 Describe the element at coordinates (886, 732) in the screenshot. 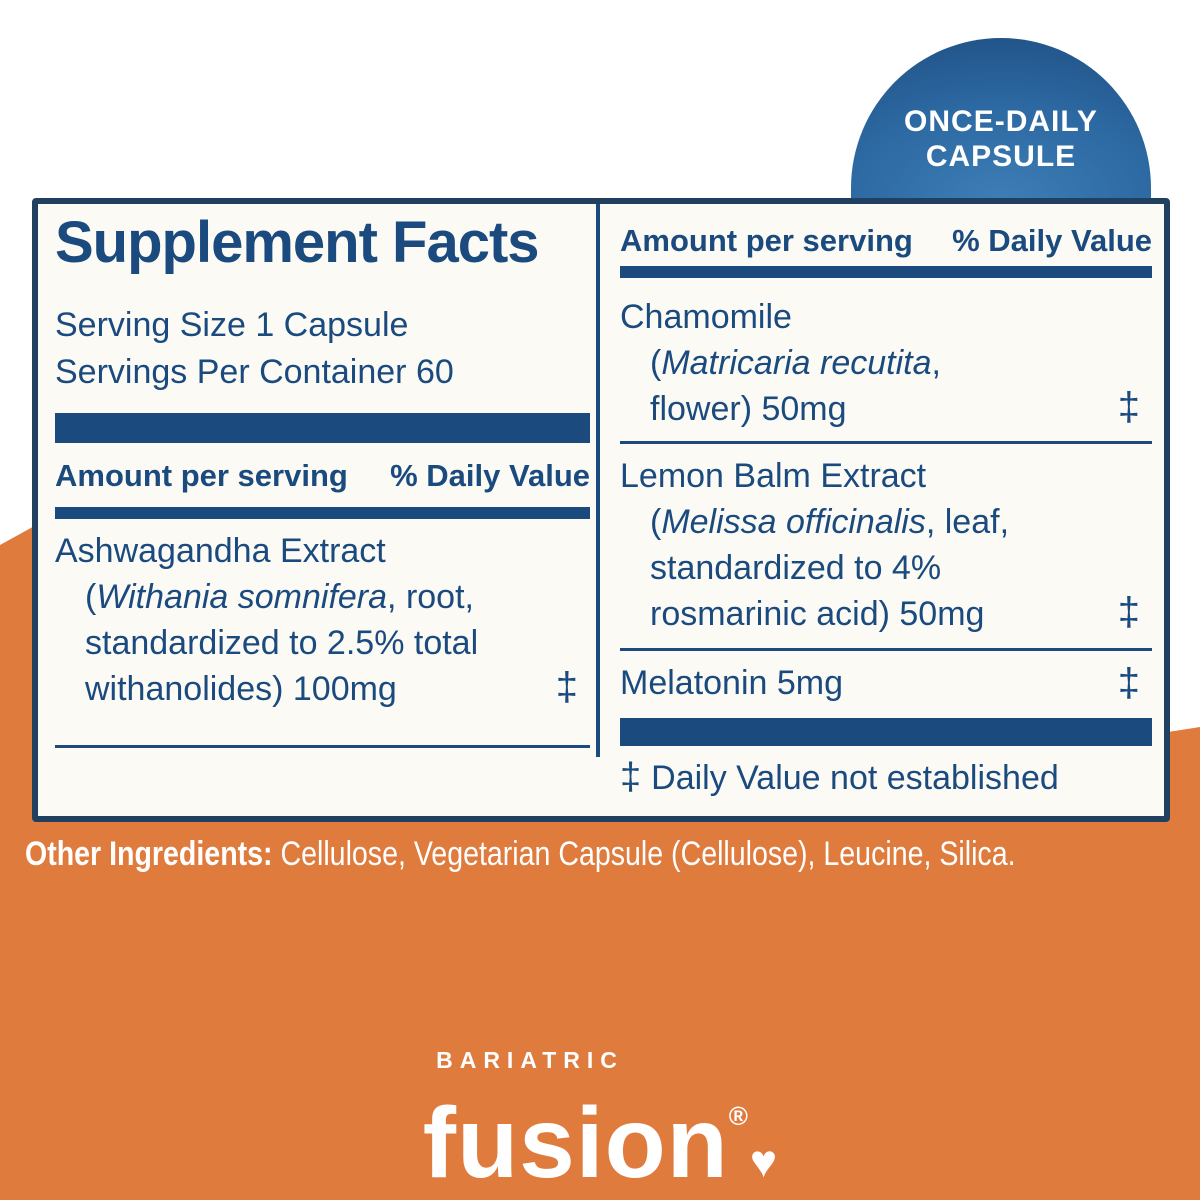

I see `right-thick-bar` at that location.